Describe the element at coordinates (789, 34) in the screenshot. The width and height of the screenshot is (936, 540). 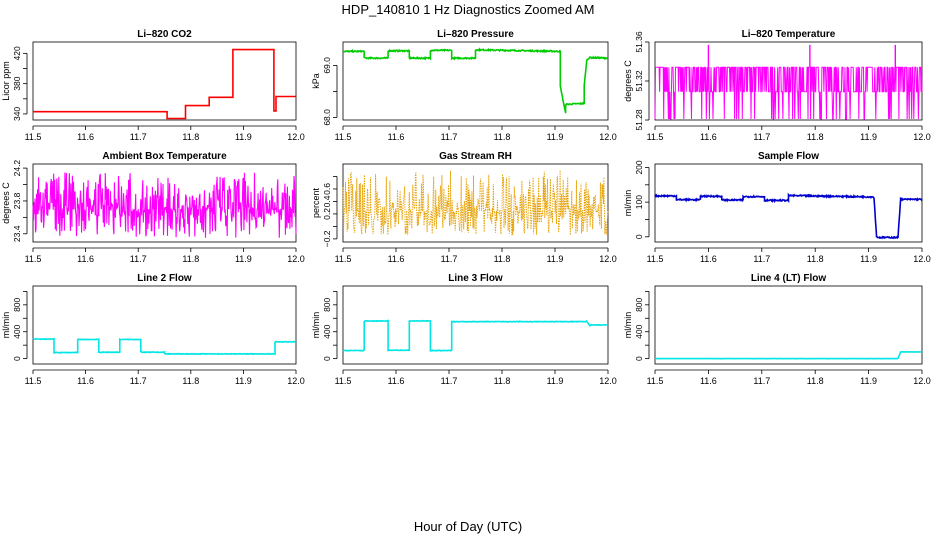
I see `panel-title-li-820-temperature: Li–820 Temperature` at that location.